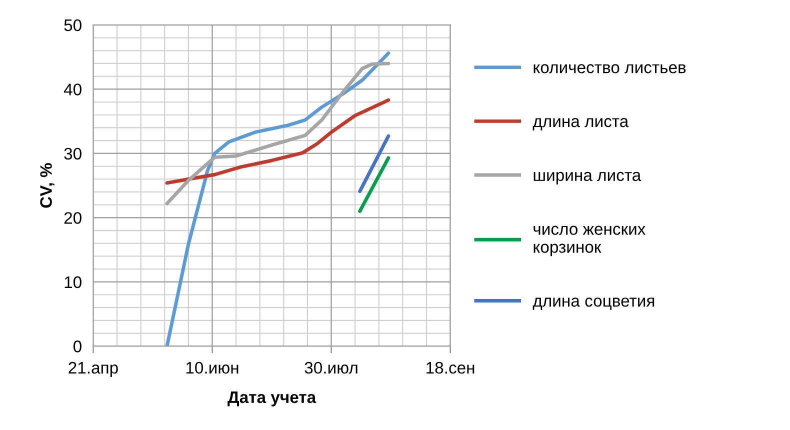  I want to click on x-tick-label: 21.апр, so click(93, 369).